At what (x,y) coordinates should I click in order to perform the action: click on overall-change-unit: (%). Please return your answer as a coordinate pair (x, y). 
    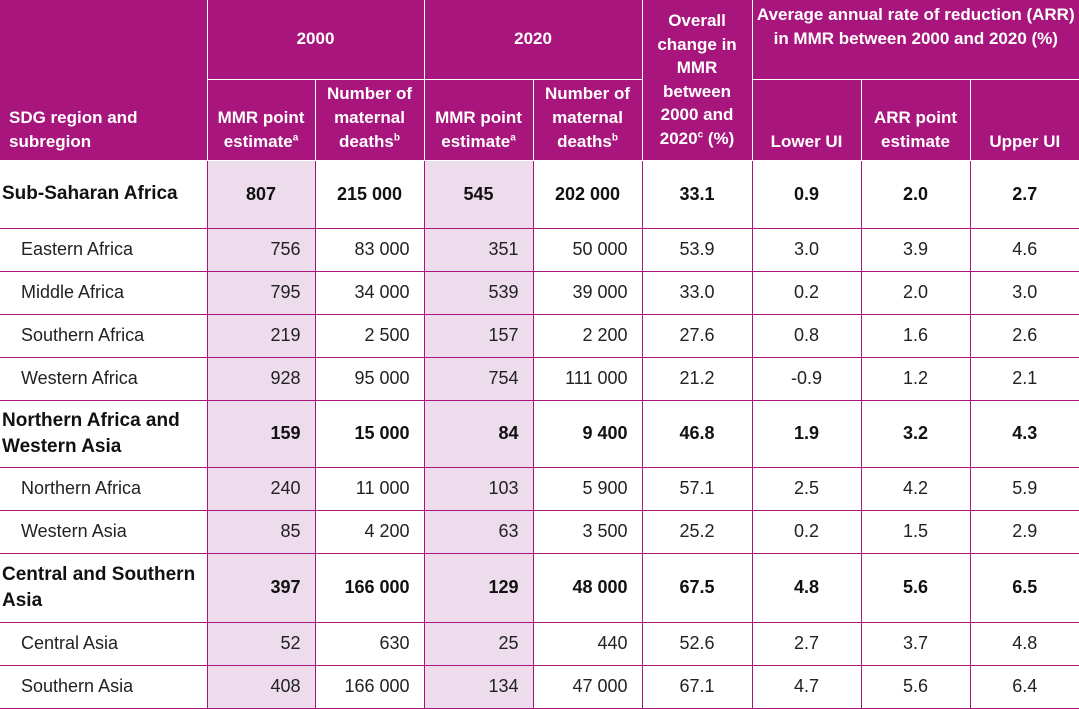
    Looking at the image, I should click on (719, 138).